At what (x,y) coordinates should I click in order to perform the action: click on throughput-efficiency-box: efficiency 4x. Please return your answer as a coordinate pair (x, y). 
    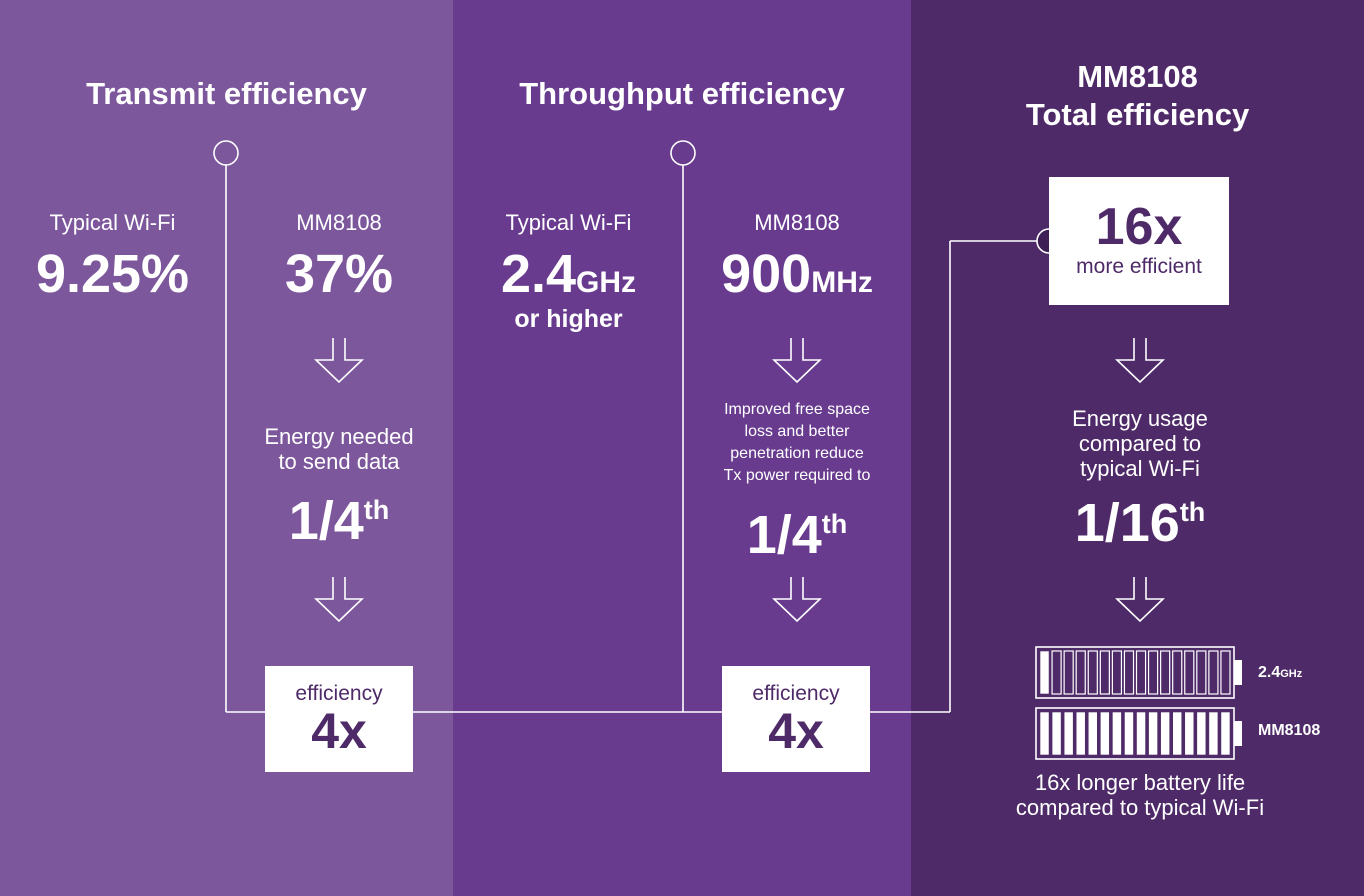
    Looking at the image, I should click on (796, 719).